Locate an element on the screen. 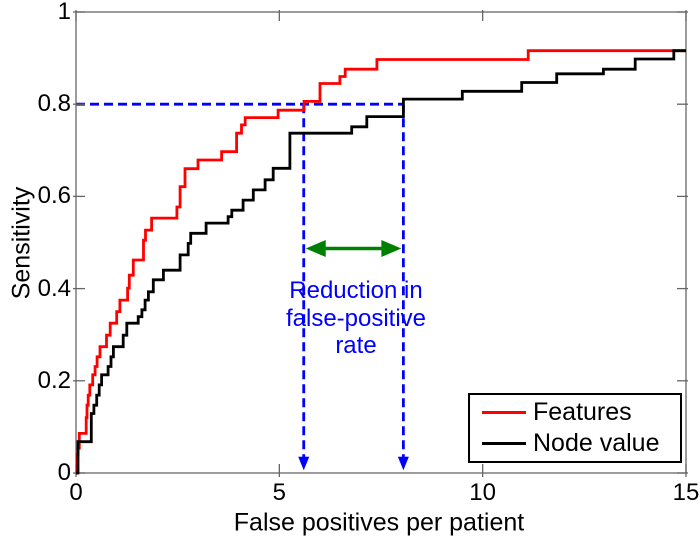 The height and width of the screenshot is (541, 700). arrows-layer is located at coordinates (353, 355).